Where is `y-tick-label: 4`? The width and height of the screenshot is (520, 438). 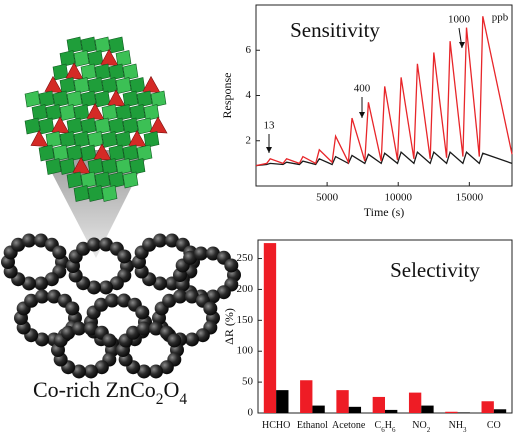 y-tick-label: 4 is located at coordinates (249, 95).